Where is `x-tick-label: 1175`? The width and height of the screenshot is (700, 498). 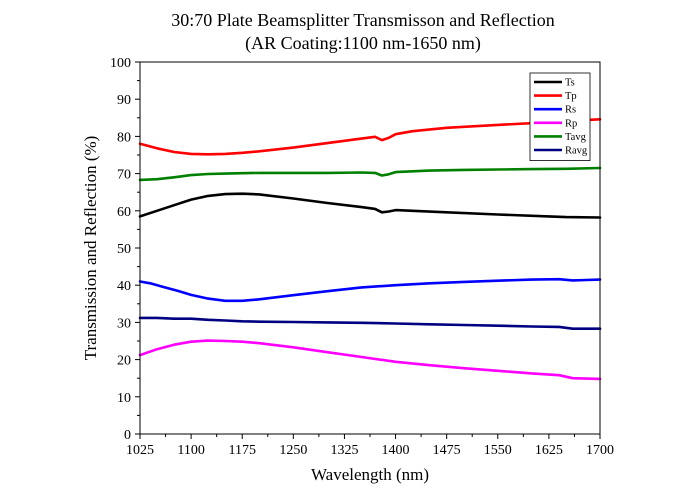 x-tick-label: 1175 is located at coordinates (241, 450).